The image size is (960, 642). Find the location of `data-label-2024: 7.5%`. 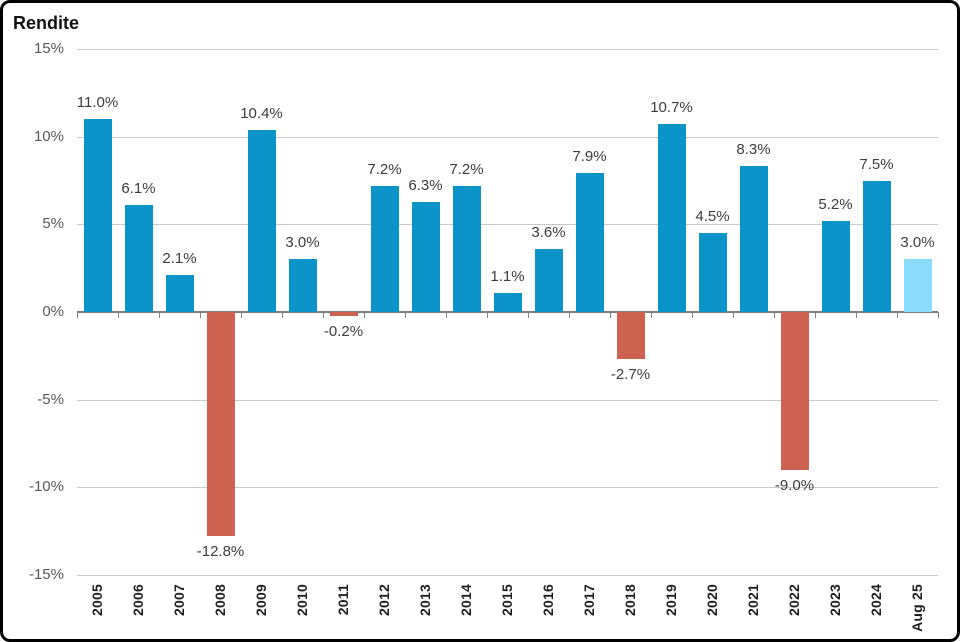

data-label-2024: 7.5% is located at coordinates (876, 164).